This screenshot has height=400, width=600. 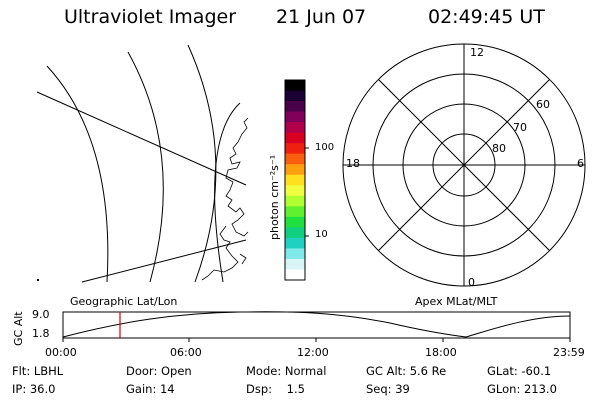 I want to click on altitude-ylabel: GC Alt, so click(x=18, y=328).